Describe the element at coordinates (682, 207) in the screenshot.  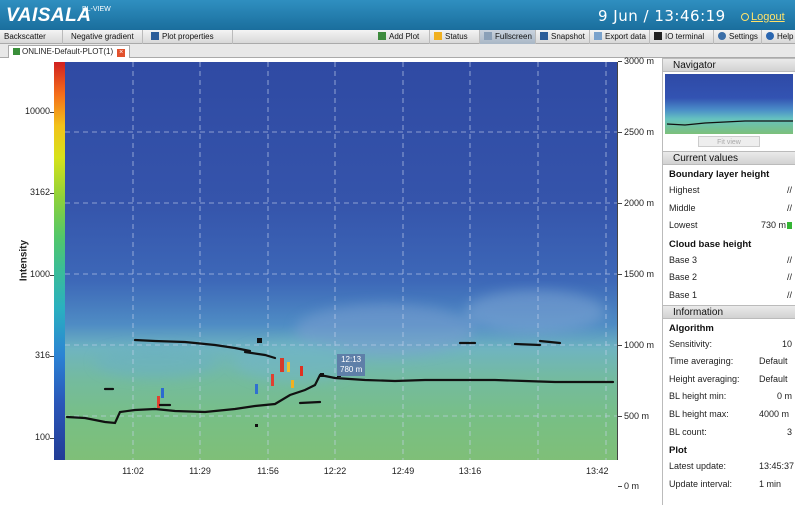
I see `middle-label: Middle` at that location.